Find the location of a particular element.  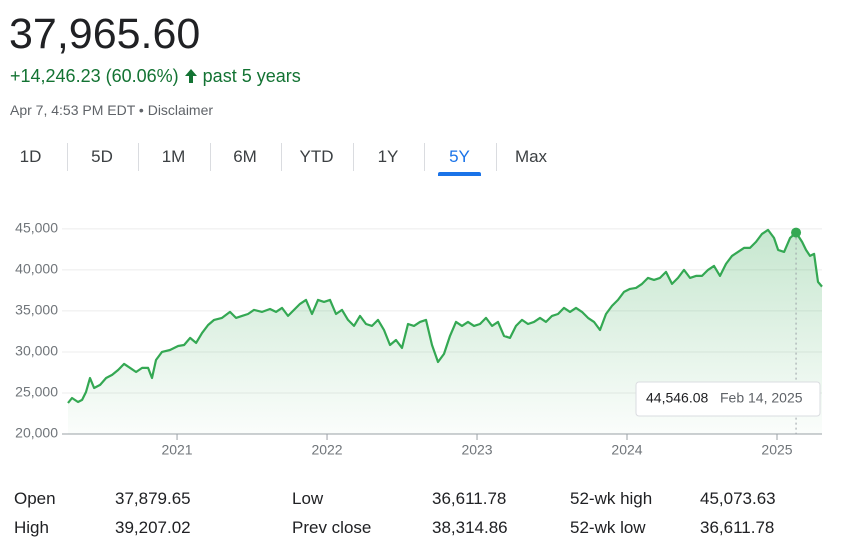

tooltip-value: 44,546.08 is located at coordinates (677, 398).